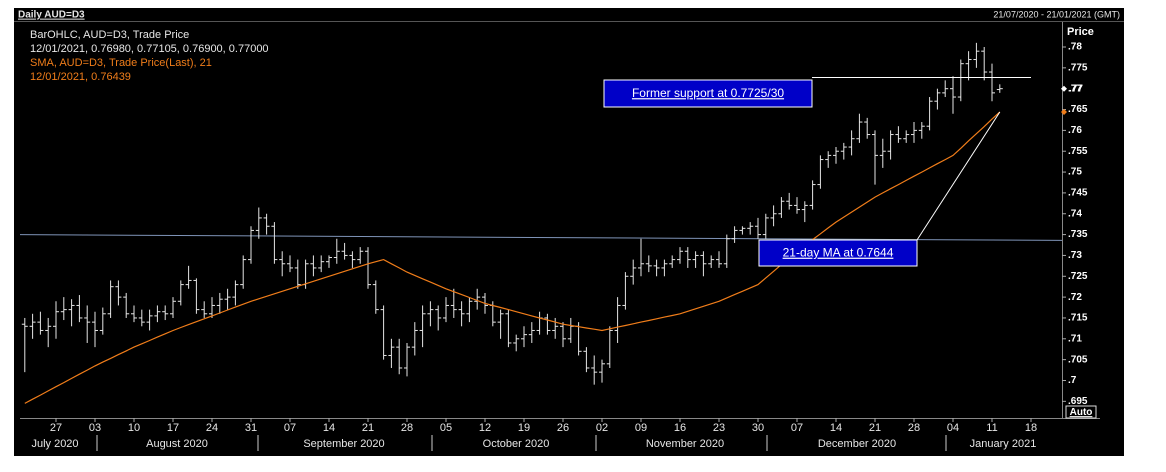 Image resolution: width=1166 pixels, height=472 pixels. Describe the element at coordinates (991, 428) in the screenshot. I see `x-tick-label: 11` at that location.